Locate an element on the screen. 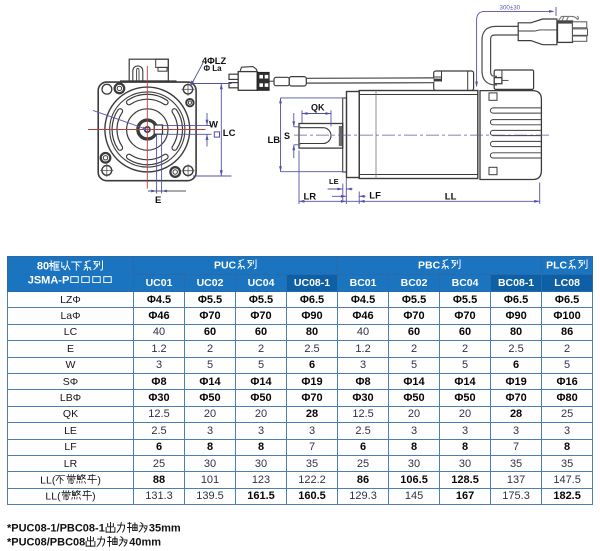 The width and height of the screenshot is (600, 551). svg-text: LL is located at coordinates (451, 197).